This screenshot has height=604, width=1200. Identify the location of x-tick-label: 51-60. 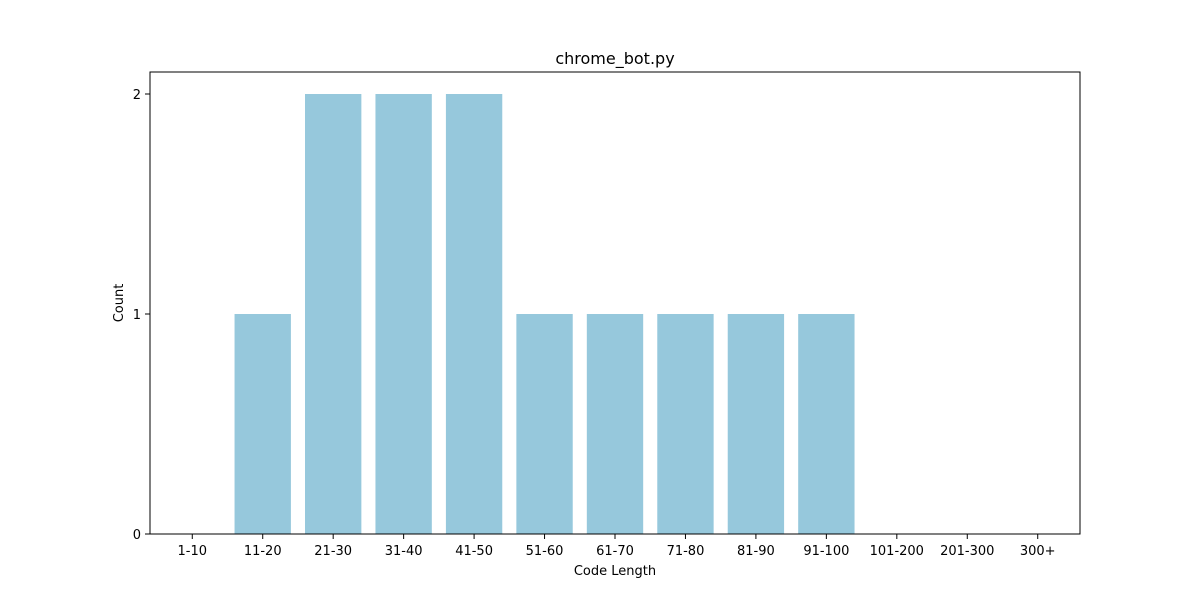
(545, 551).